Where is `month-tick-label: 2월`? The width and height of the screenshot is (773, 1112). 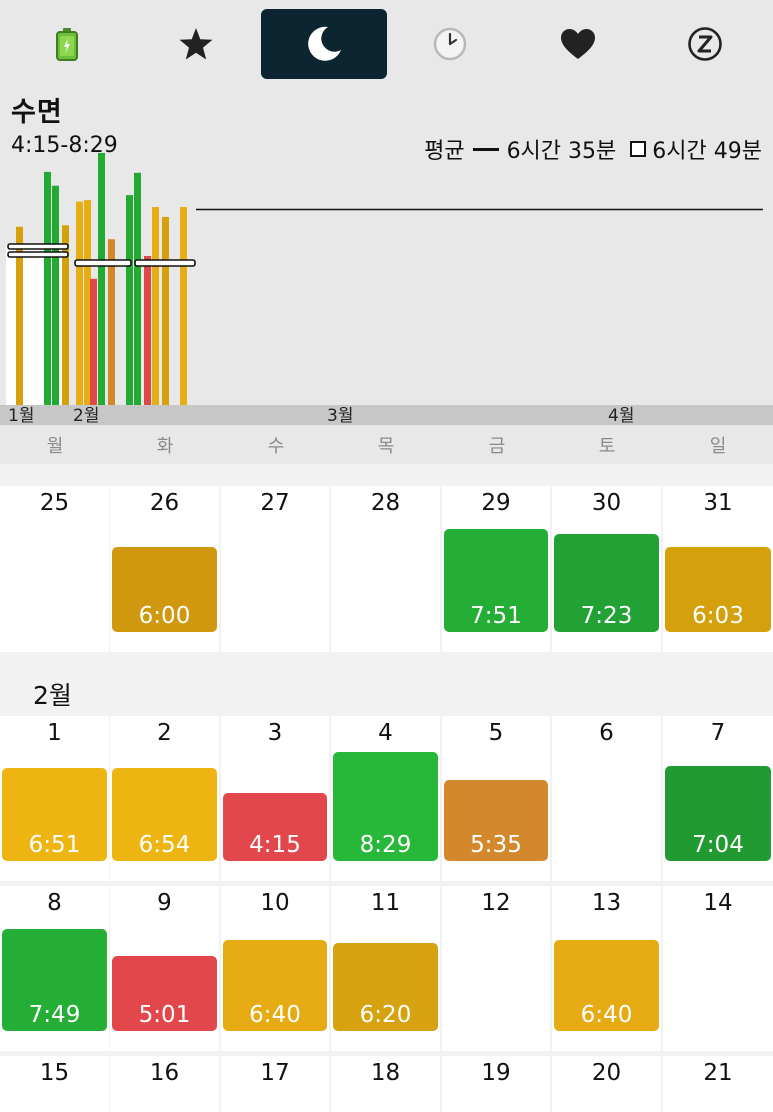
month-tick-label: 2월 is located at coordinates (86, 416).